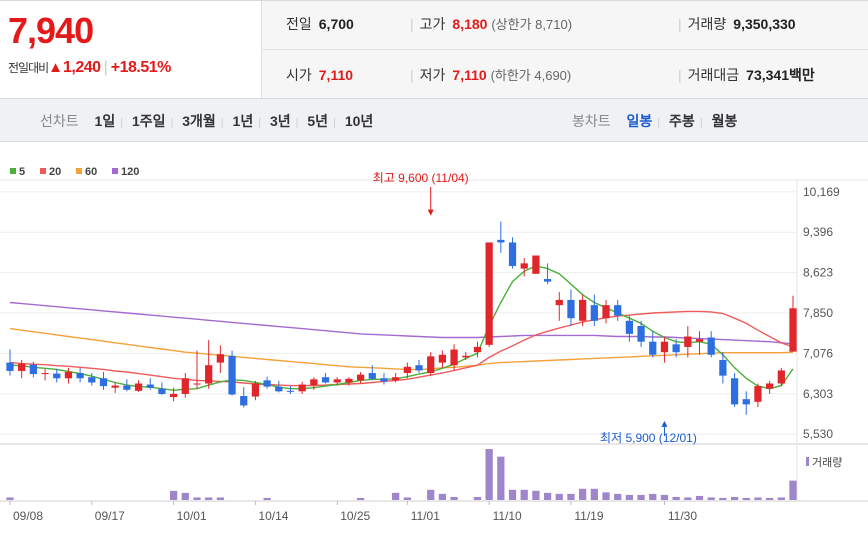  Describe the element at coordinates (199, 121) in the screenshot. I see `tab-3month: 3개월` at that location.